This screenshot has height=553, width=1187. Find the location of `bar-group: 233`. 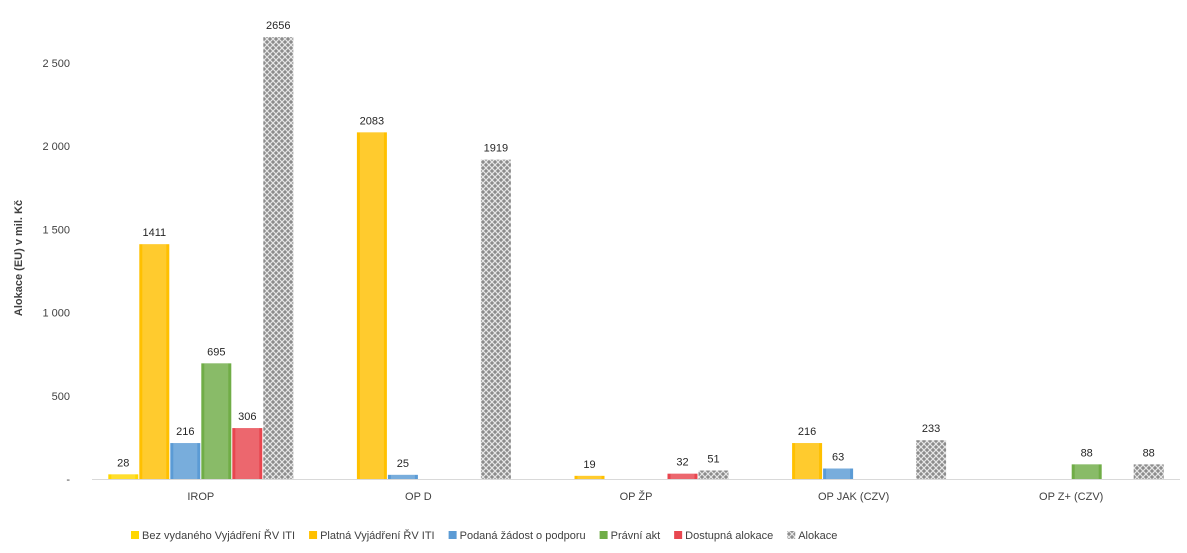

bar-group: 233 is located at coordinates (931, 451).